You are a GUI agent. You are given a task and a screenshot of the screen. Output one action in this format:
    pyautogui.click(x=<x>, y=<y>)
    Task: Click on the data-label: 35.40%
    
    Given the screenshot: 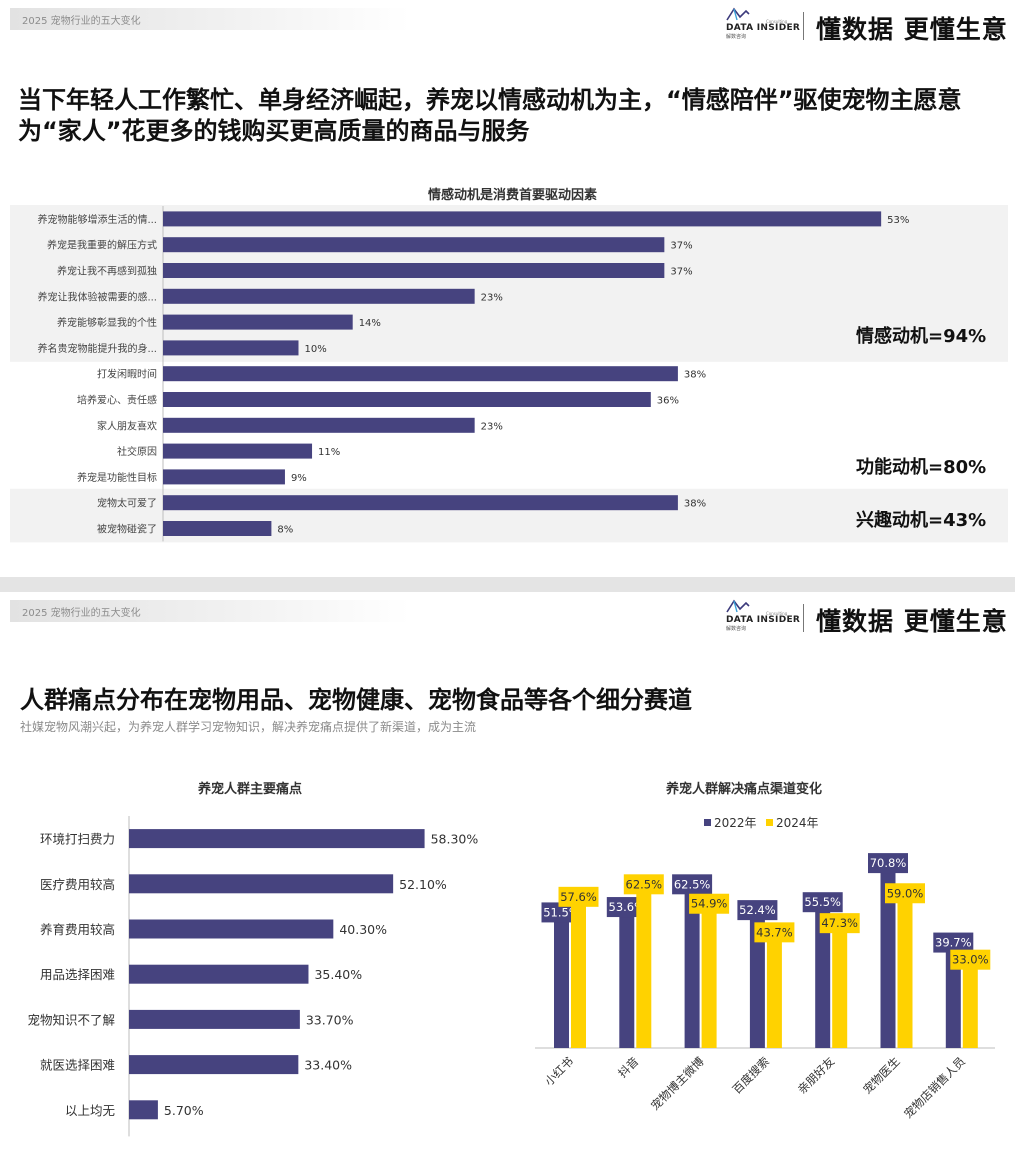 What is the action you would take?
    pyautogui.click(x=338, y=974)
    